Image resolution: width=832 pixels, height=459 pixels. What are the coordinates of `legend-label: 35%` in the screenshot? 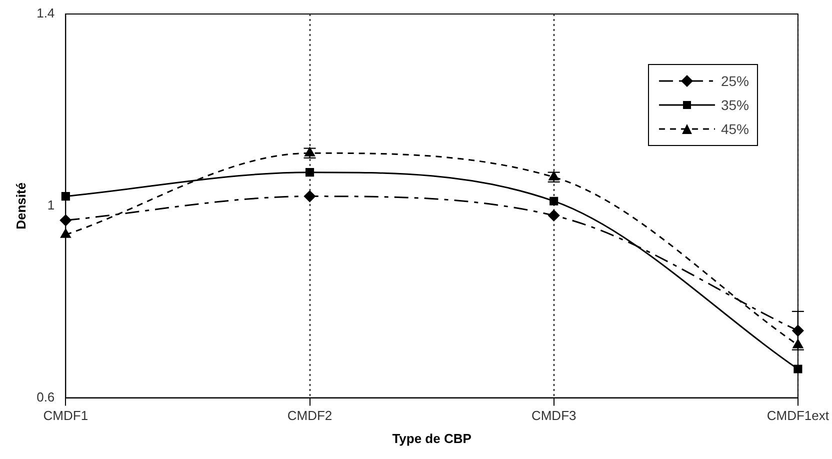 It's located at (734, 105).